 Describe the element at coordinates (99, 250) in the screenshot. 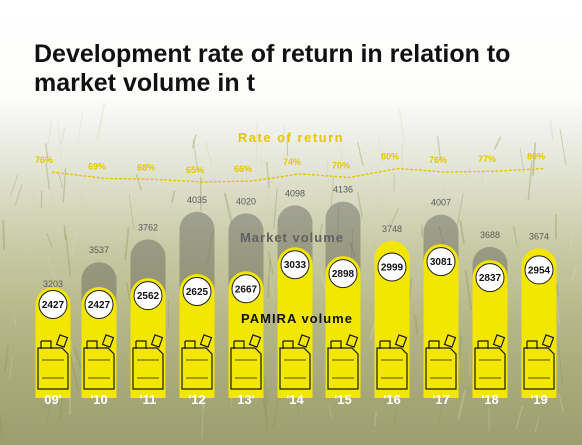

I see `market-value-label: 3537` at that location.